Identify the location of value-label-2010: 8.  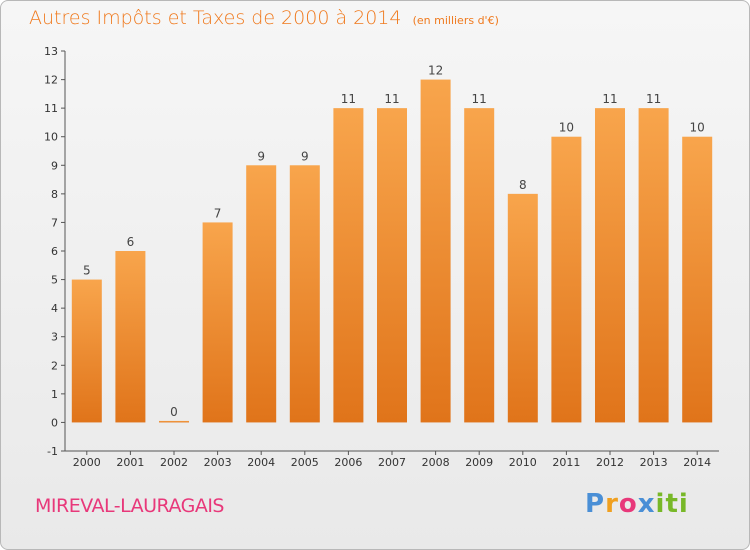
(523, 185).